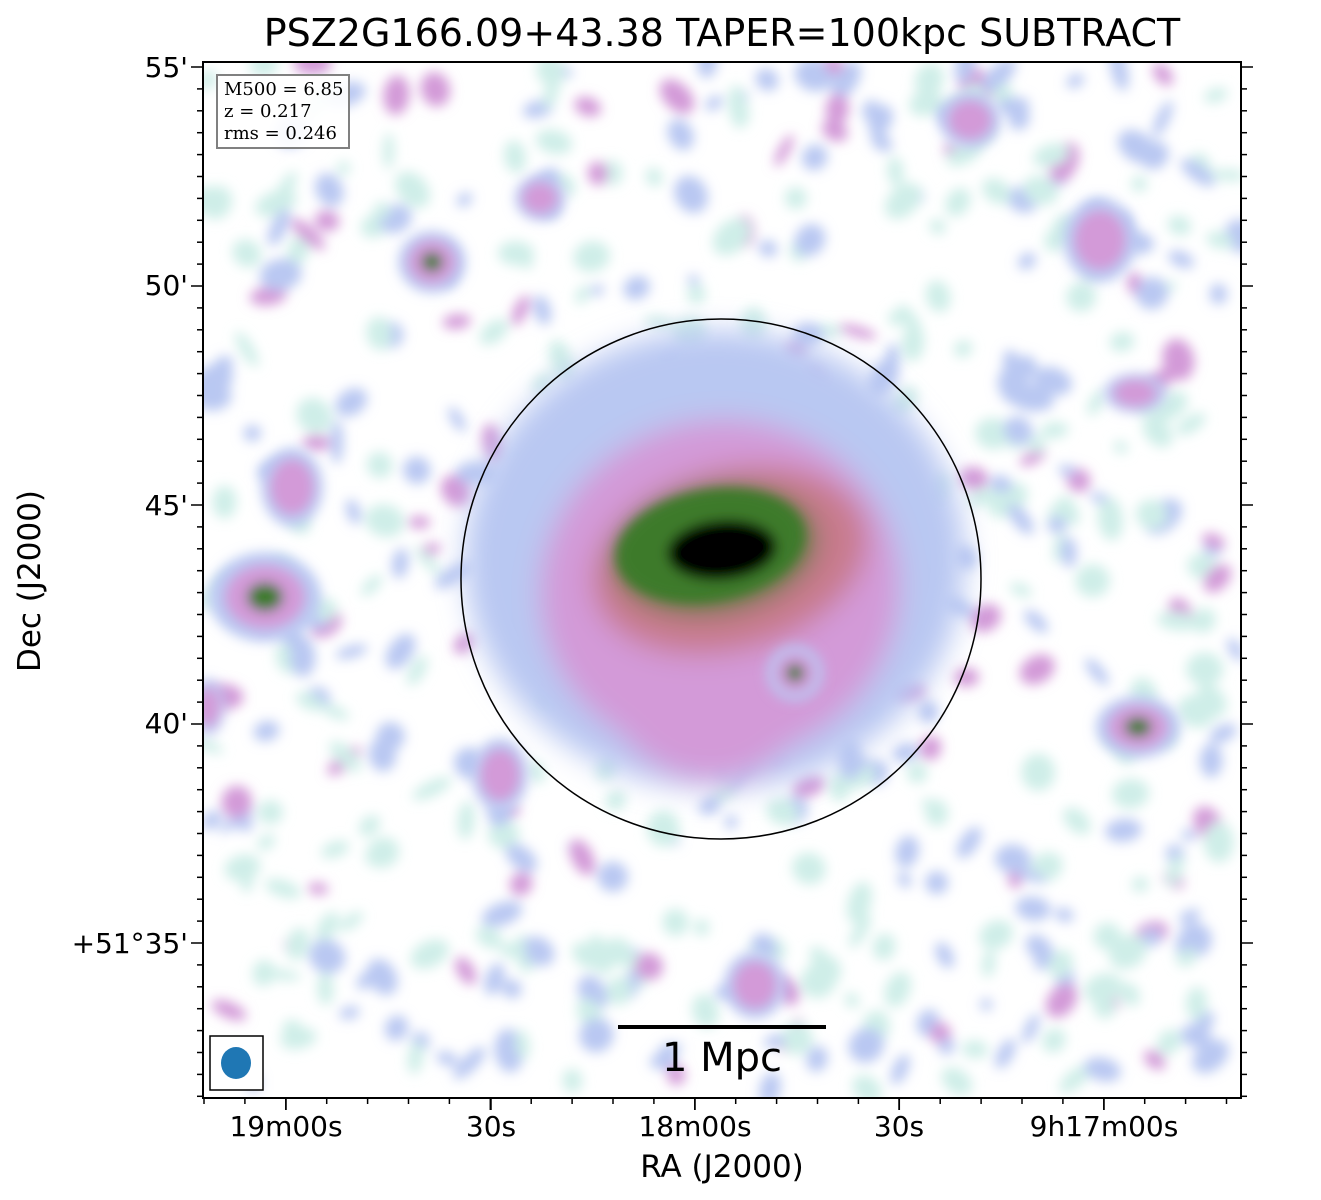 The width and height of the screenshot is (1321, 1200). What do you see at coordinates (899, 1126) in the screenshot?
I see `x-tick-label: 30s` at bounding box center [899, 1126].